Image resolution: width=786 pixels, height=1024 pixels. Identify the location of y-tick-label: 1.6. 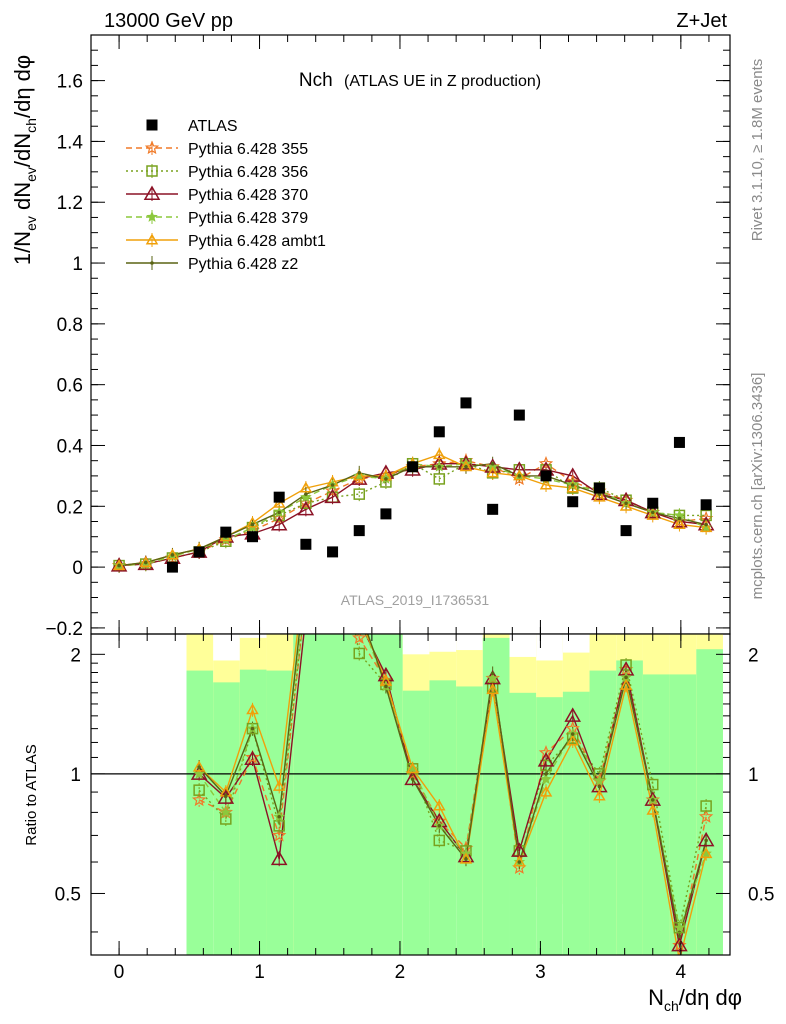
(70, 82).